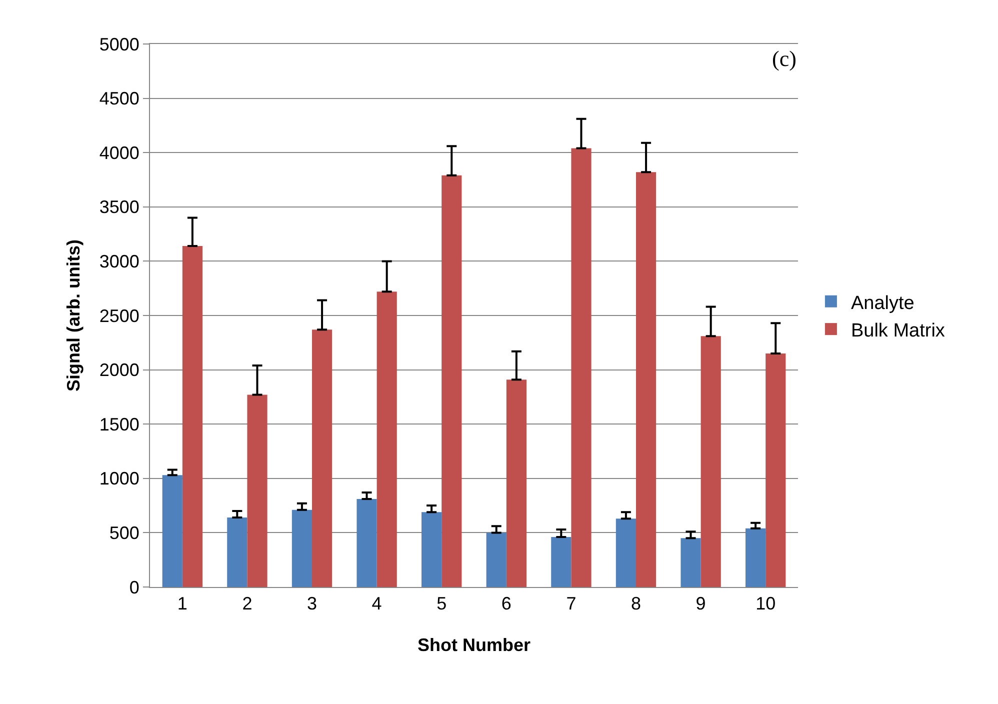  What do you see at coordinates (119, 44) in the screenshot?
I see `y-tick-label: 5000` at bounding box center [119, 44].